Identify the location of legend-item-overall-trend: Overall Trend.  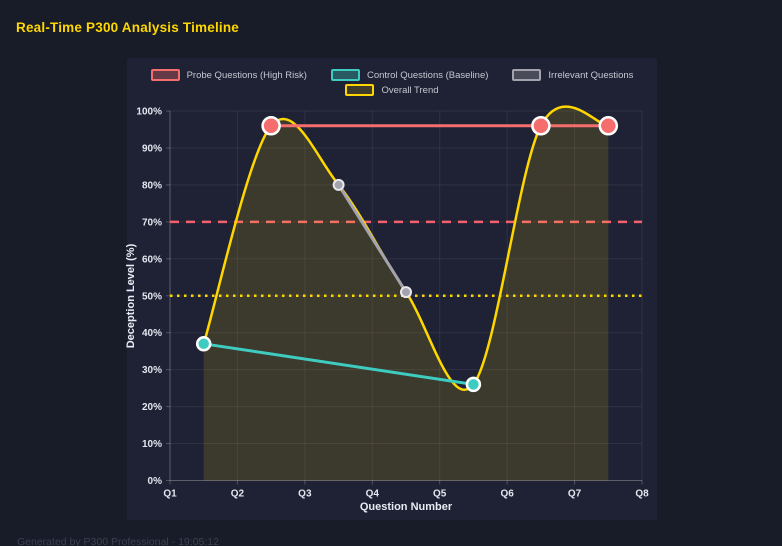
(392, 90).